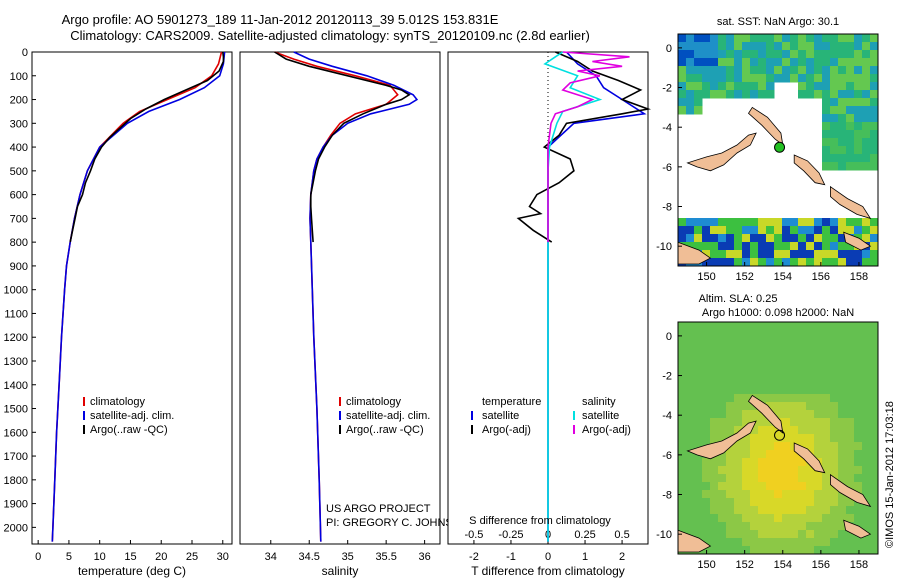 The width and height of the screenshot is (900, 580). Describe the element at coordinates (506, 416) in the screenshot. I see `difference-legend-temperature: temperature satellite Argo(-adj)` at that location.